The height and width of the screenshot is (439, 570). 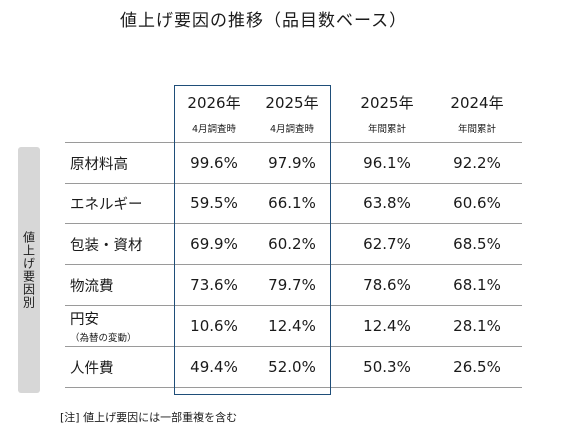 I want to click on table-cell: 52.0%, so click(x=292, y=367).